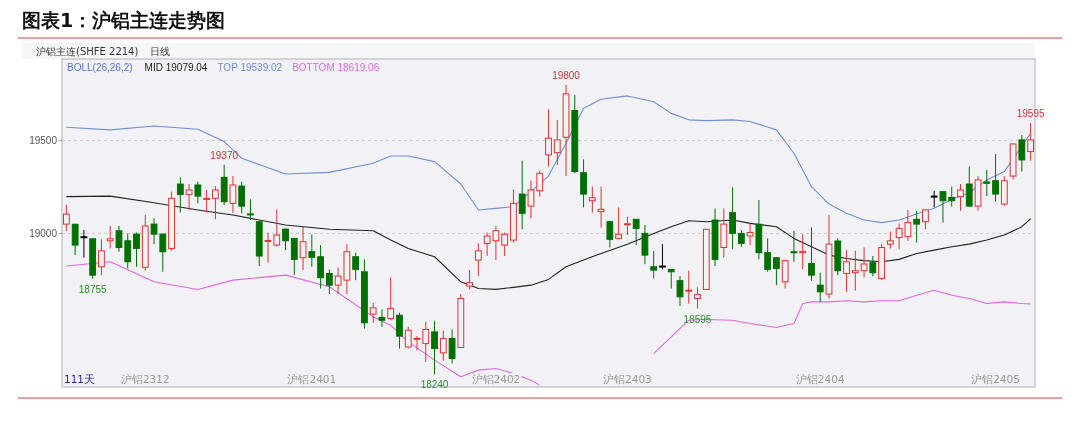  What do you see at coordinates (43, 141) in the screenshot?
I see `y-tick-label: 19500` at bounding box center [43, 141].